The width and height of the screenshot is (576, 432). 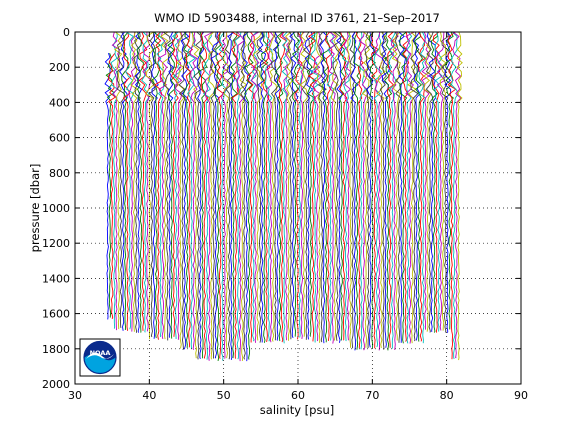 I want to click on y-tick-label: 600, so click(x=59, y=138).